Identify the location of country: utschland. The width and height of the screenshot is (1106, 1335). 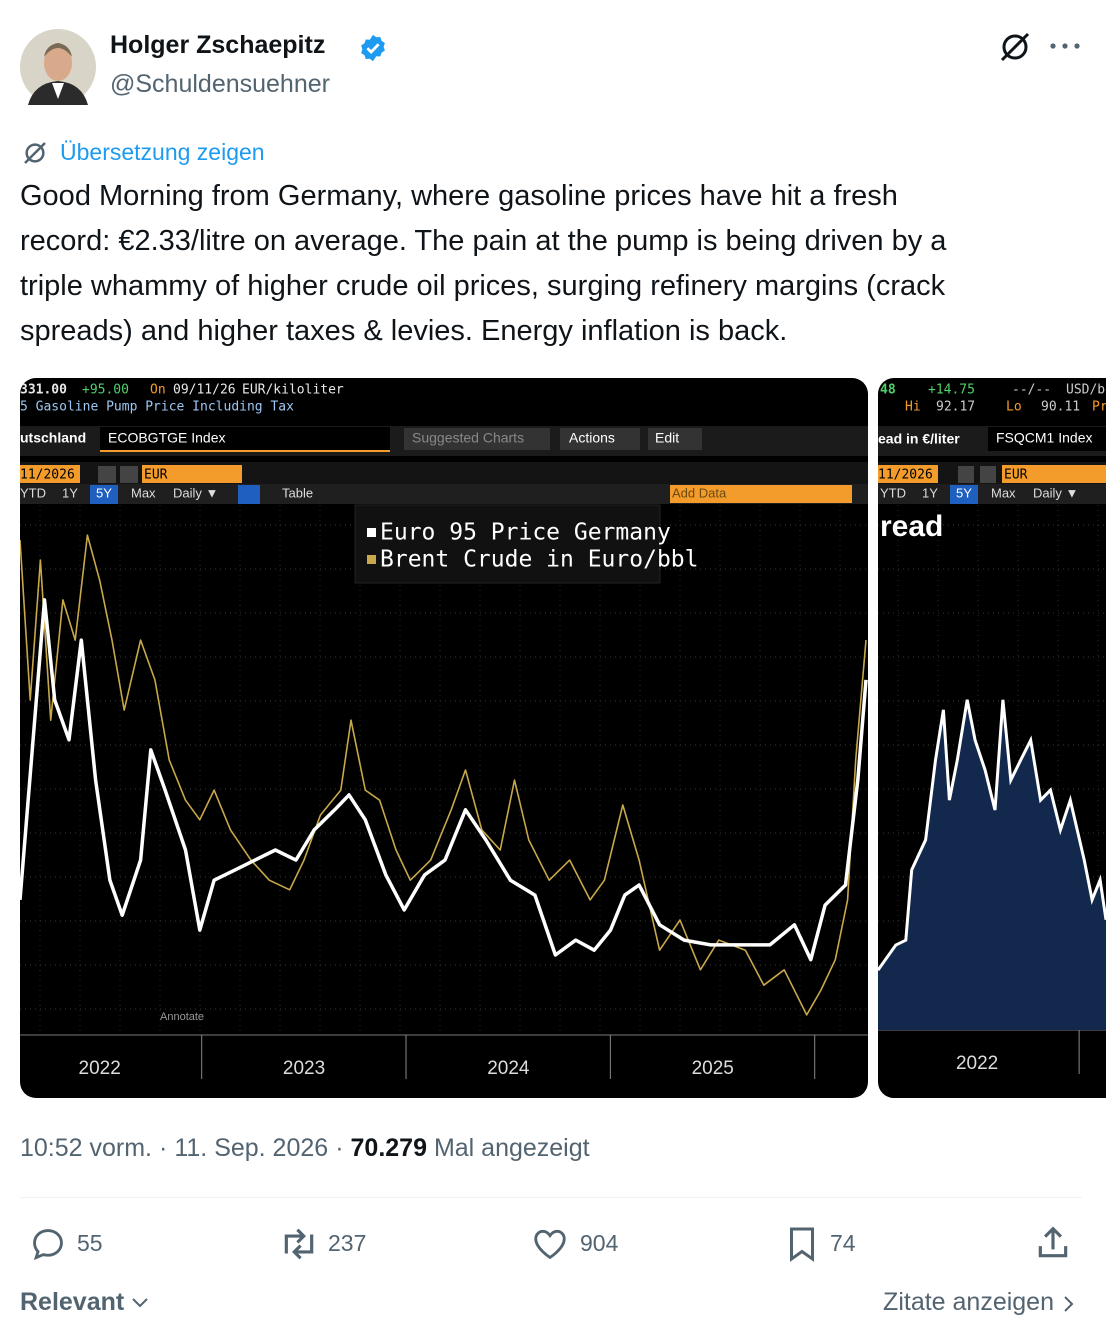
(53, 438).